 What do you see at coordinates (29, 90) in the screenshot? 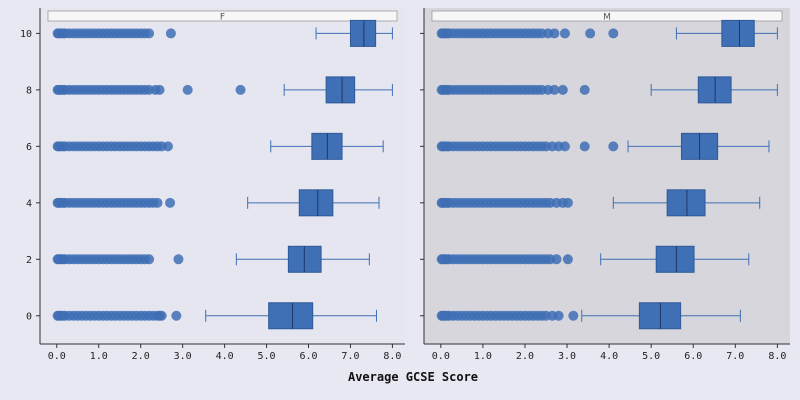
I see `y-tick-label: 8` at bounding box center [29, 90].